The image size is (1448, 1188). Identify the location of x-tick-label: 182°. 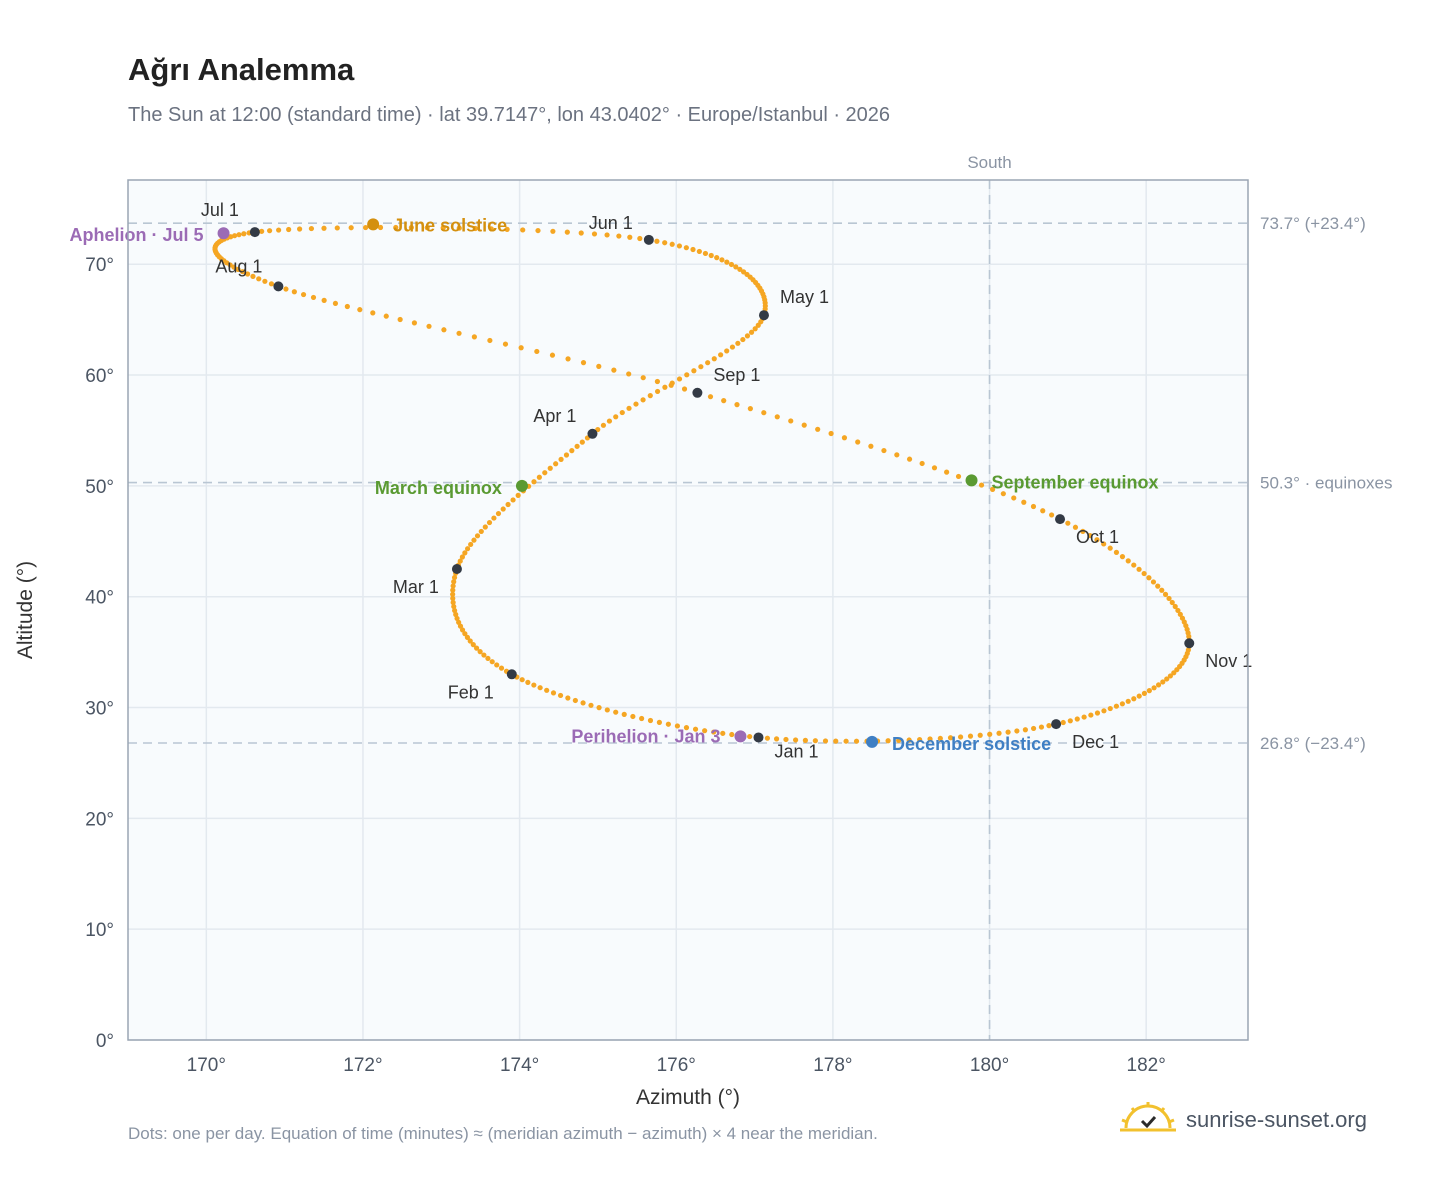
(1146, 1065).